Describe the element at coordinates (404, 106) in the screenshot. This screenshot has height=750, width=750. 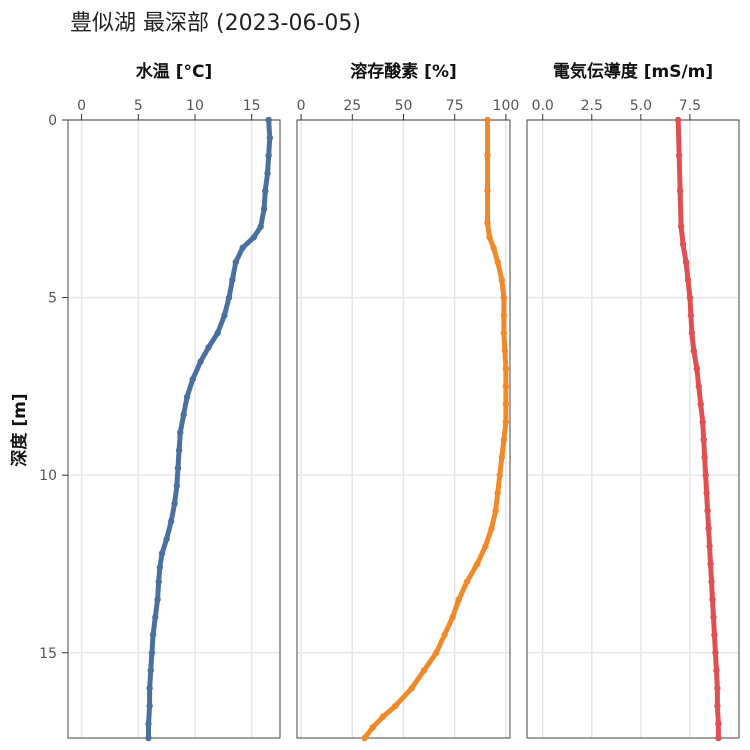
I see `x-tick-label: 50` at that location.